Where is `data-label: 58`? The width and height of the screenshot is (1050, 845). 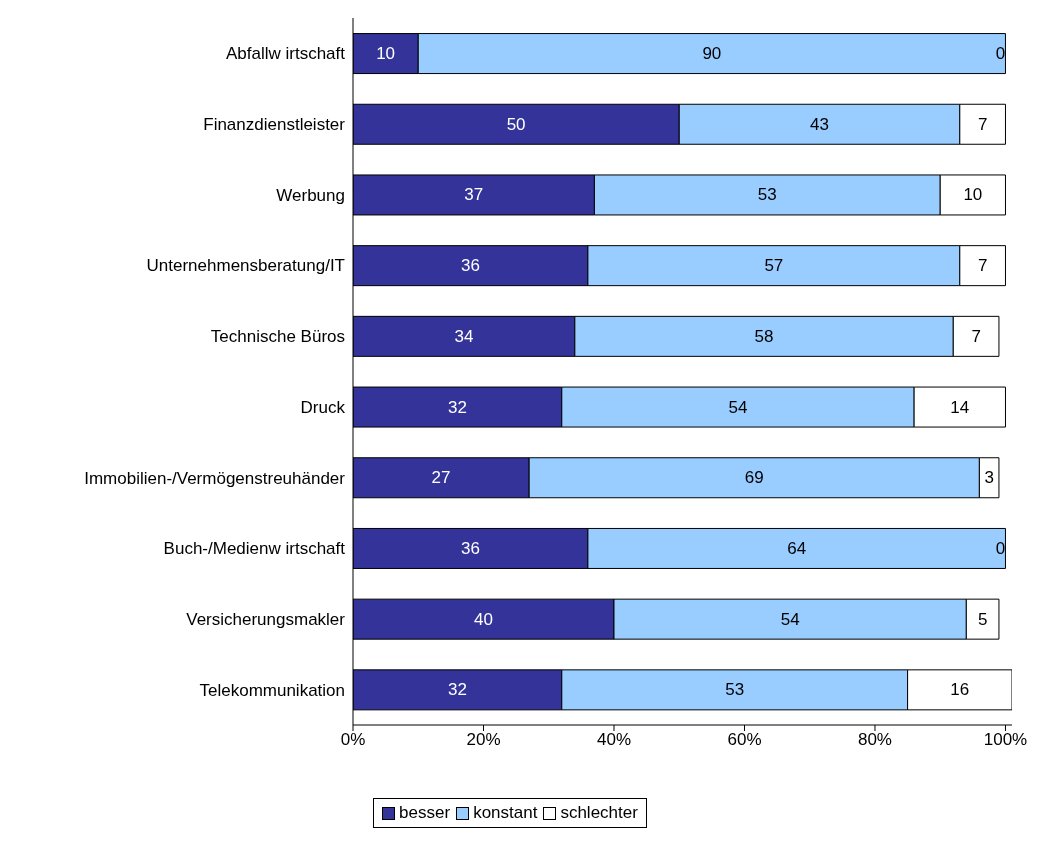 data-label: 58 is located at coordinates (764, 336).